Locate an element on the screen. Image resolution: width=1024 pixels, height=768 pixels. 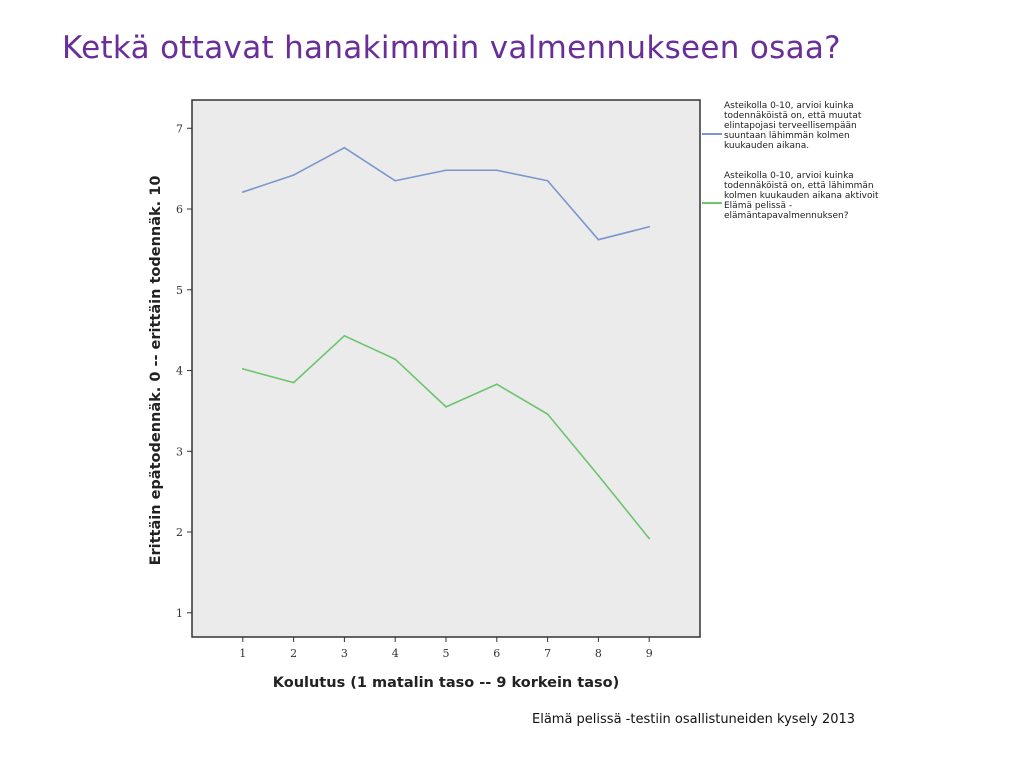
y-tick-label: 6 is located at coordinates (179, 209).